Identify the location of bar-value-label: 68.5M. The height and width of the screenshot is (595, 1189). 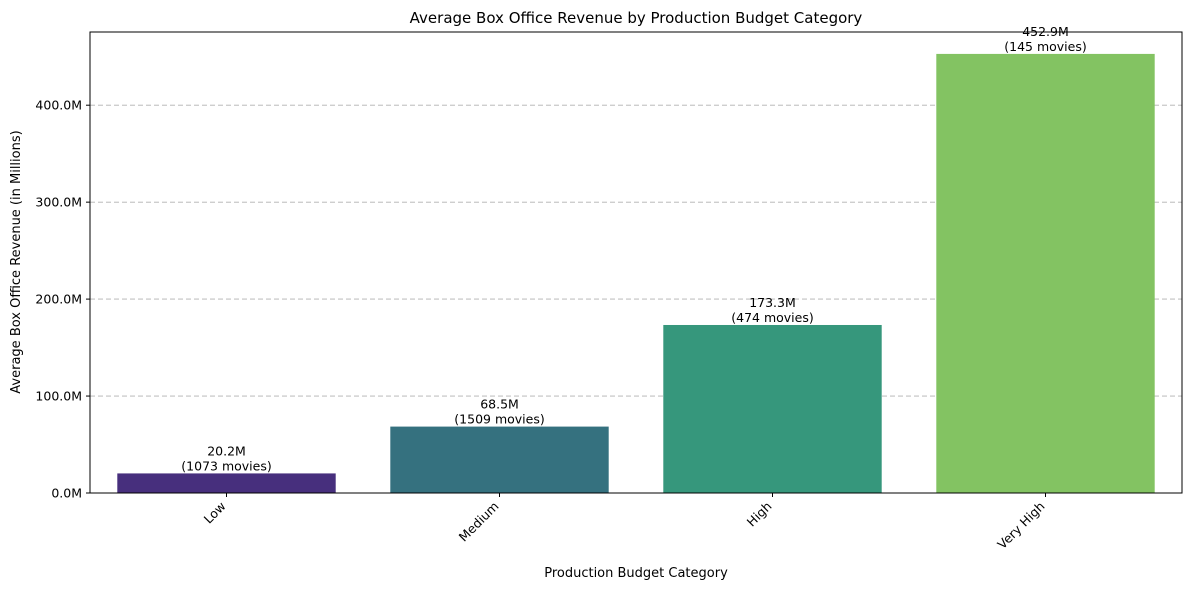
(499, 404).